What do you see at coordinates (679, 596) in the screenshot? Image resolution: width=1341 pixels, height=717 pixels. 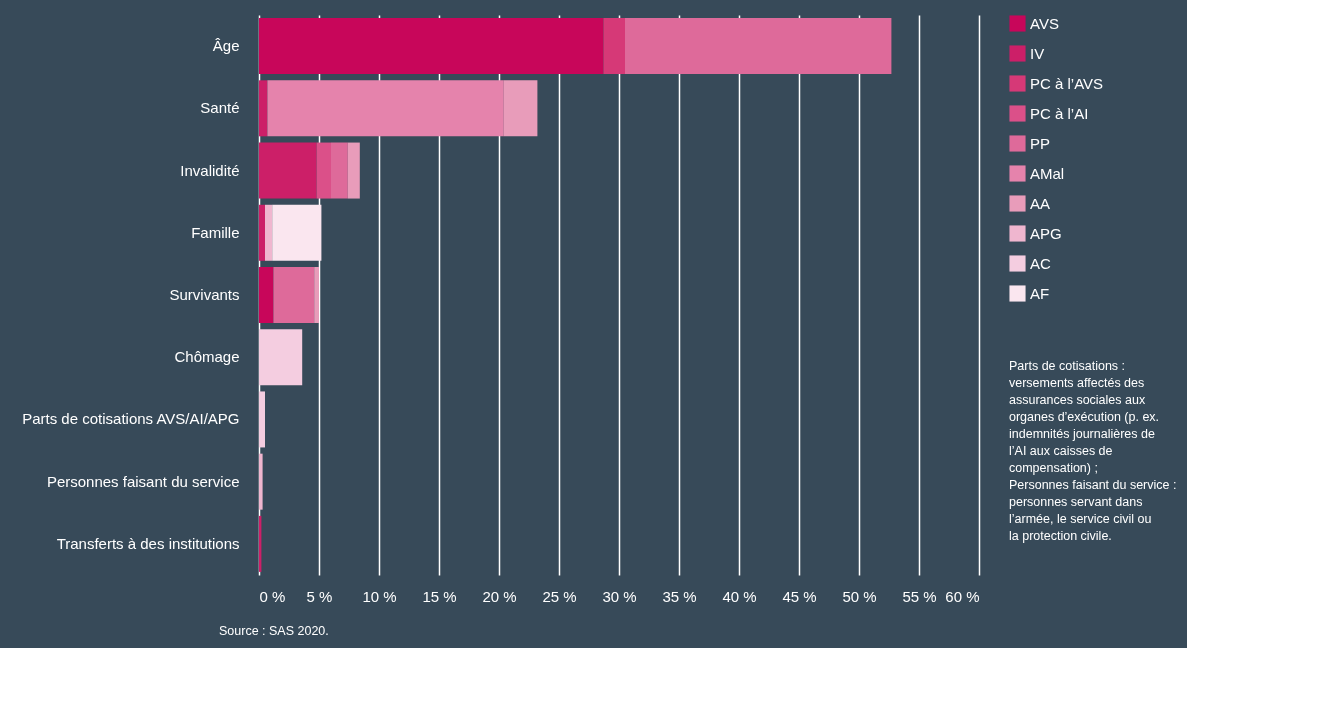 I see `x-tick-label: 35 %` at bounding box center [679, 596].